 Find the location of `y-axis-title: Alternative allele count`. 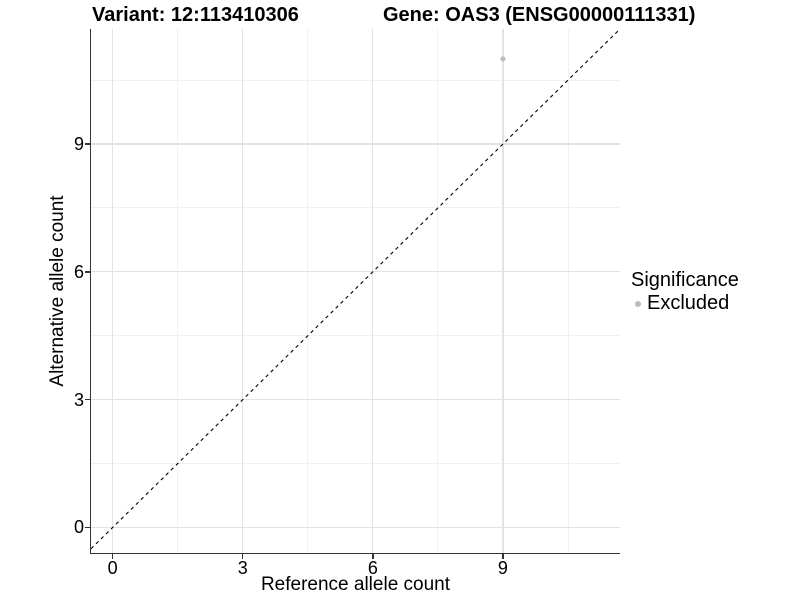

y-axis-title: Alternative allele count is located at coordinates (57, 291).